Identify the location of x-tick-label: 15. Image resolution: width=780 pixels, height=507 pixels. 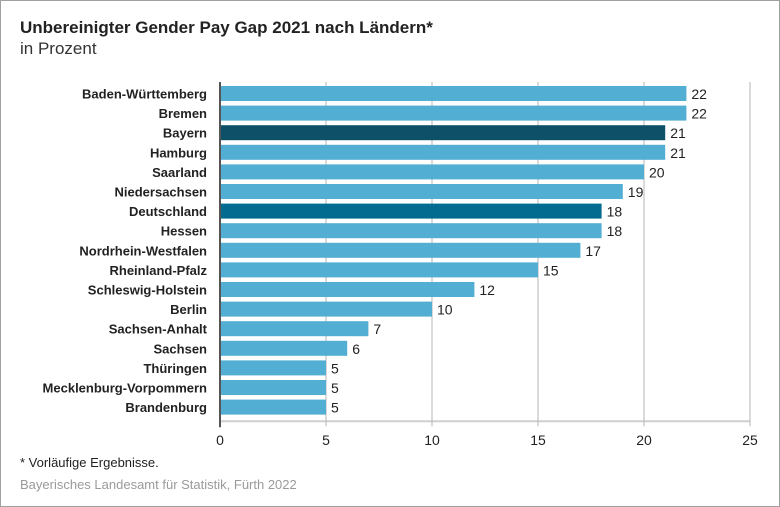
(538, 440).